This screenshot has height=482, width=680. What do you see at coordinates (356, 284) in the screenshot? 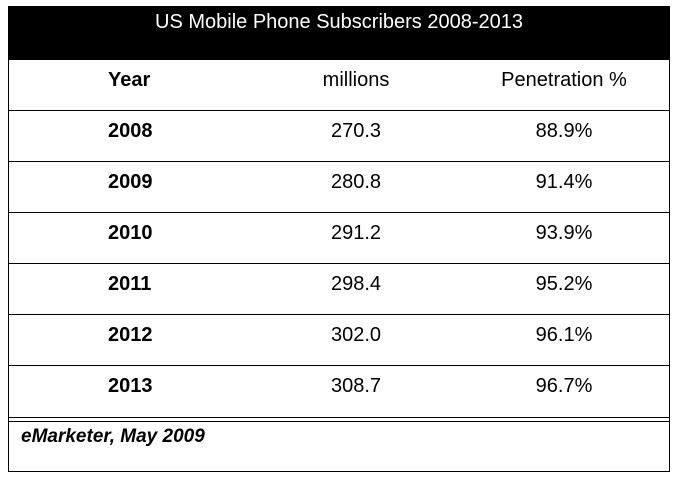
I see `millions-cell: 298.4` at bounding box center [356, 284].